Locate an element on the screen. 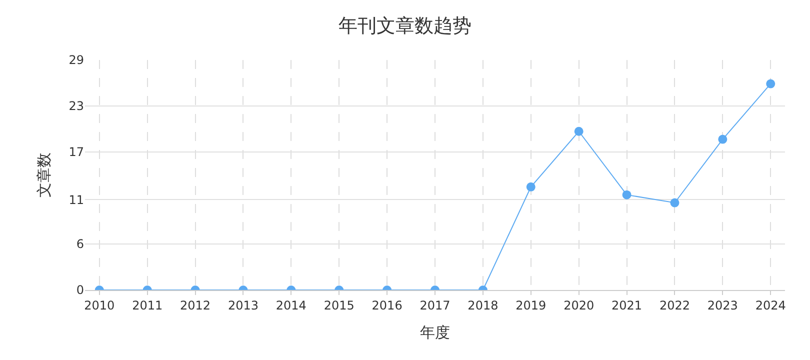 This screenshot has height=360, width=810. y-tick-label: 23 is located at coordinates (76, 106).